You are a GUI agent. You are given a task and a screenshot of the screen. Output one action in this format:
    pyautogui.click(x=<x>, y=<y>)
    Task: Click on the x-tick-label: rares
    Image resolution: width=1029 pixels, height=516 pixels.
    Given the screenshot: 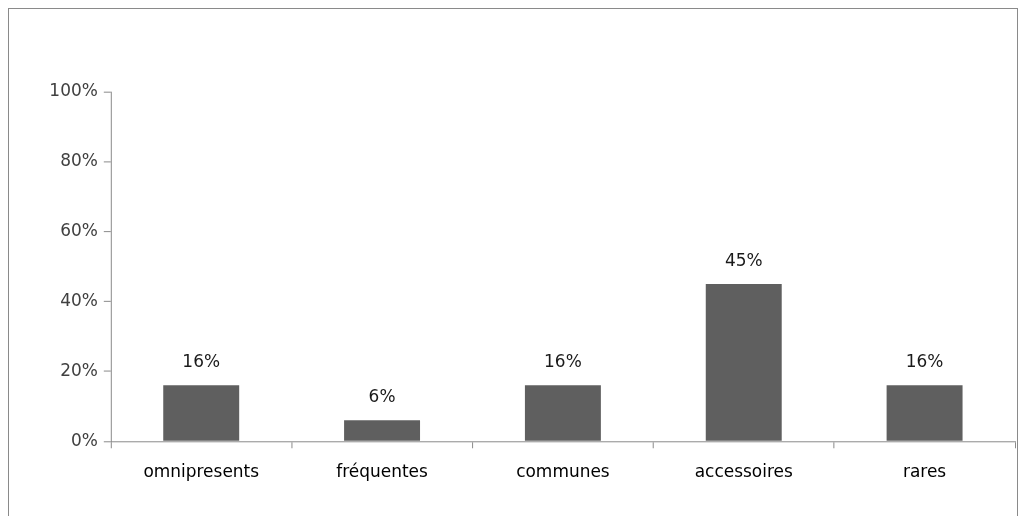 What is the action you would take?
    pyautogui.click(x=924, y=470)
    